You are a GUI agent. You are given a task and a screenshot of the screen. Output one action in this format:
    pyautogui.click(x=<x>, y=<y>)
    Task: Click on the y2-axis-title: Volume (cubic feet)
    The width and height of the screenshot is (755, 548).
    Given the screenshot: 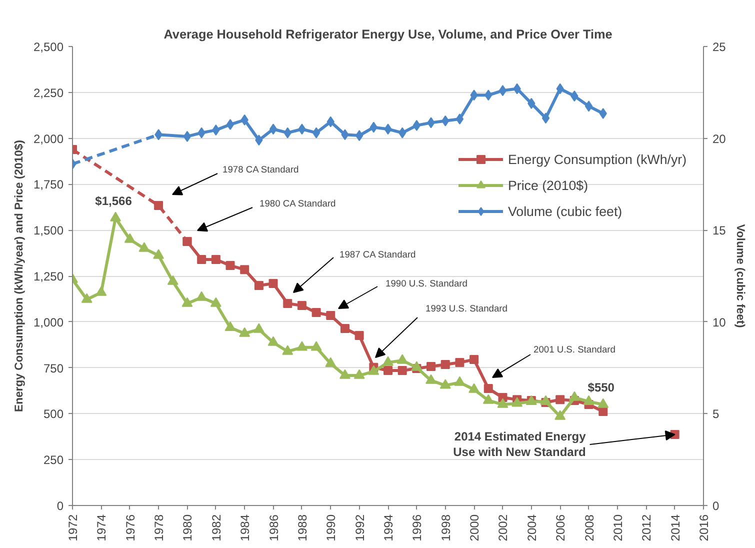 What is the action you would take?
    pyautogui.click(x=740, y=276)
    